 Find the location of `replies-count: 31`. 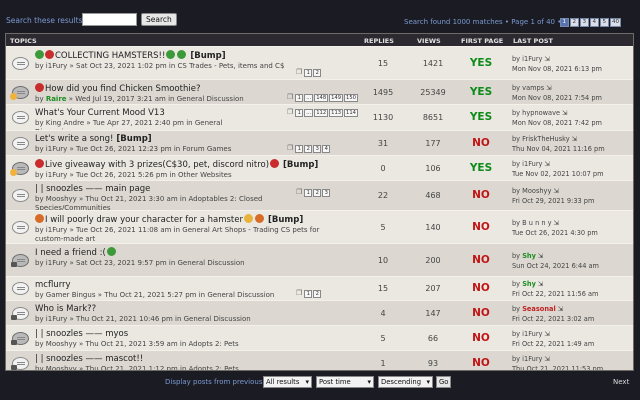

replies-count: 31 is located at coordinates (383, 143).